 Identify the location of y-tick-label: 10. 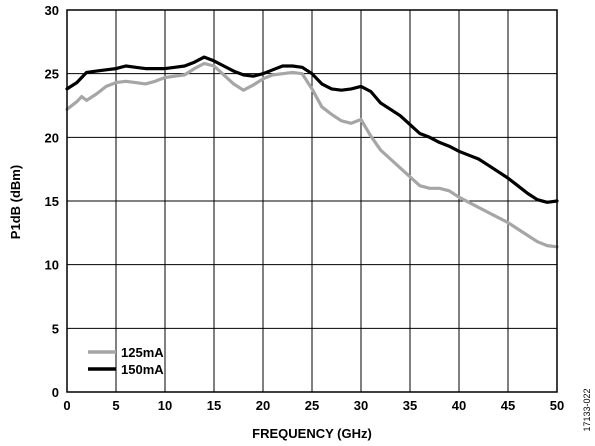
(52, 265).